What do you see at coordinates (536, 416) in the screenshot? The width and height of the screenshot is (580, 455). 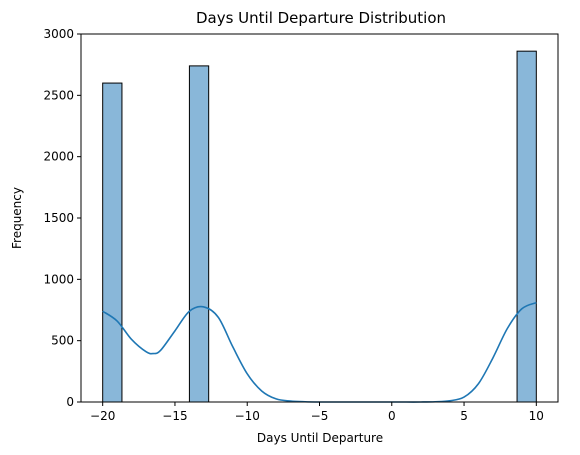 I see `x-tick-label: 10` at bounding box center [536, 416].